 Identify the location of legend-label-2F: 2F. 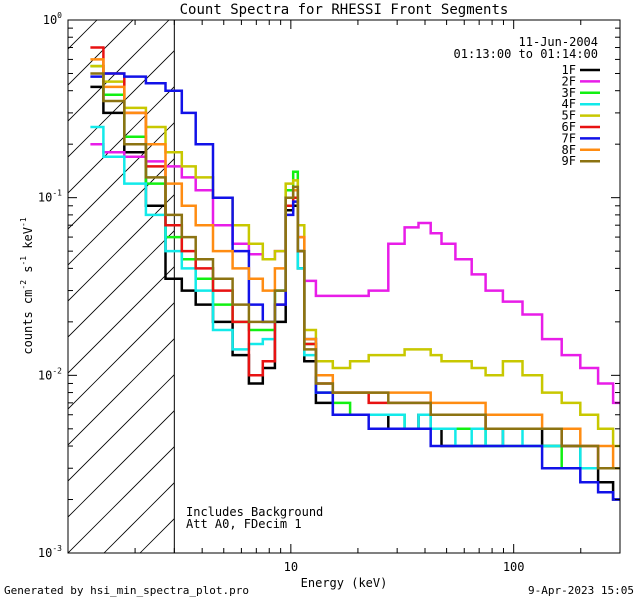
(569, 81).